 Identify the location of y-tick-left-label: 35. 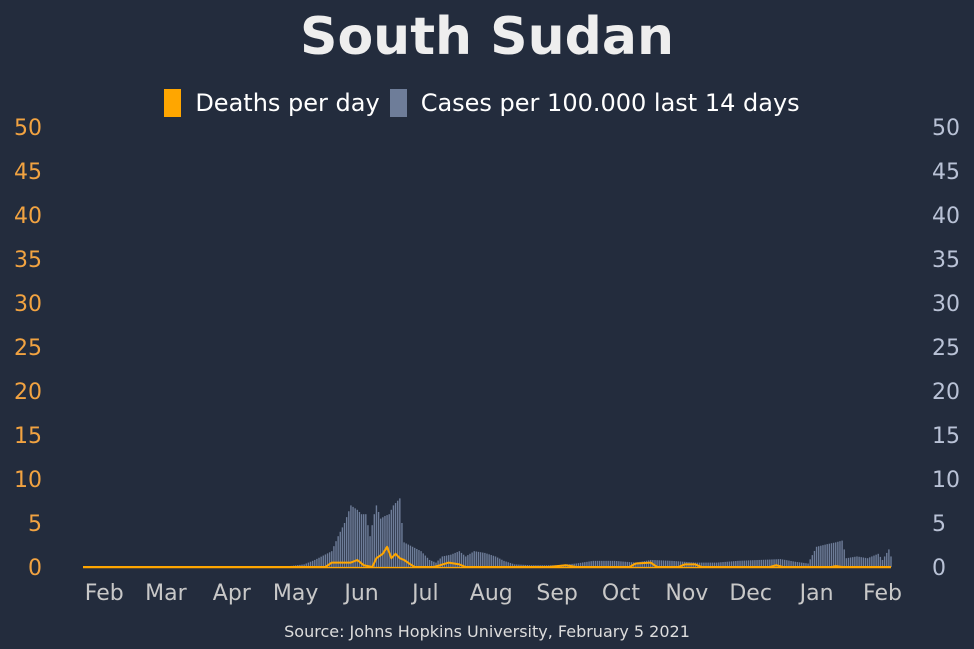
(28, 260).